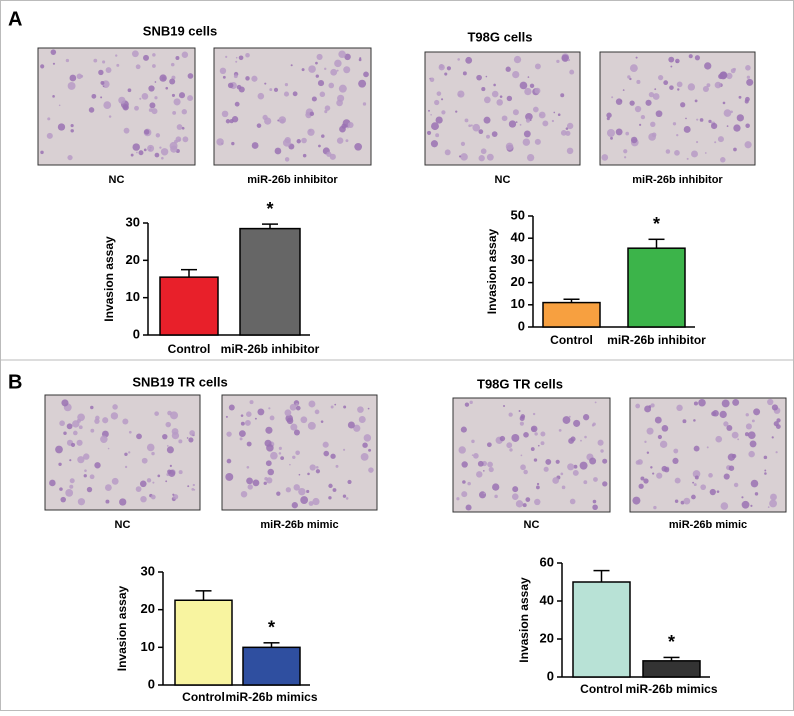 The image size is (794, 716). Describe the element at coordinates (269, 209) in the screenshot. I see `significance-mark: *` at that location.